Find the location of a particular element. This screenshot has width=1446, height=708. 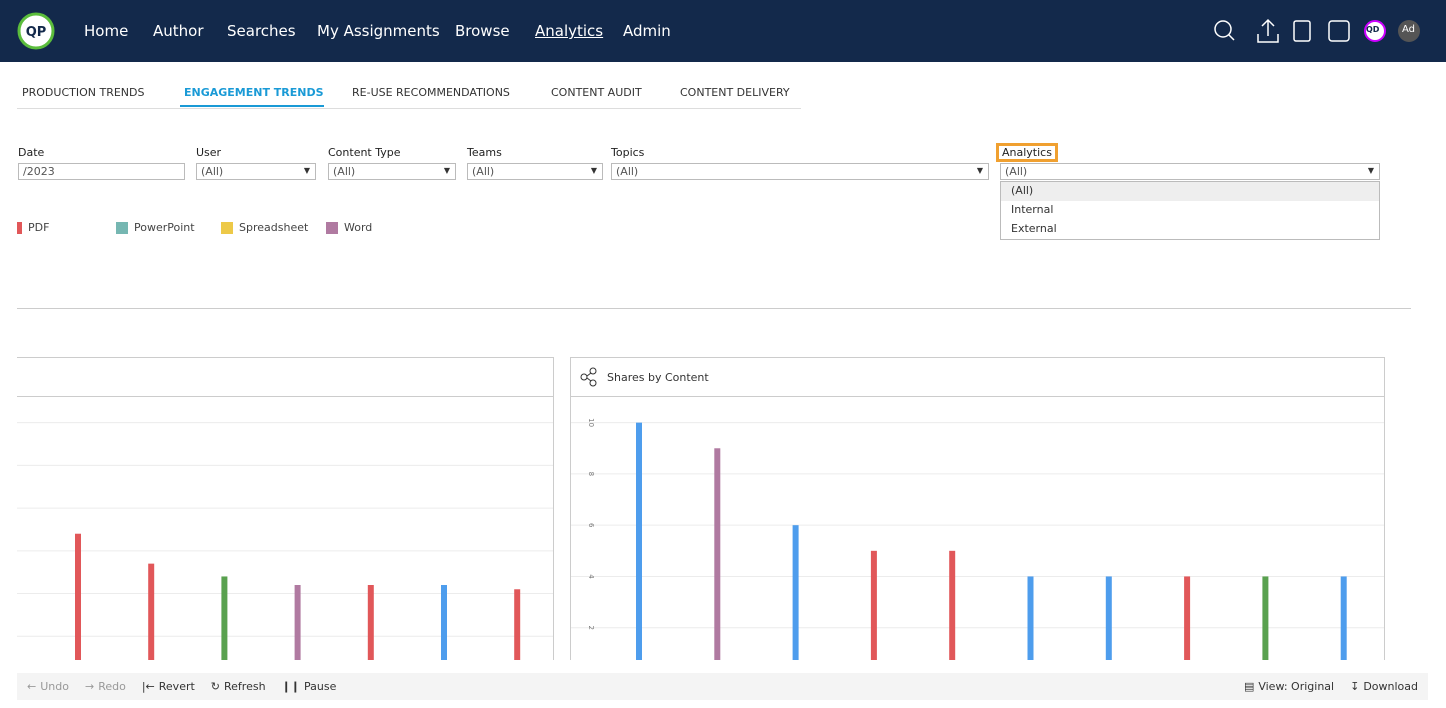

legend-label: Word is located at coordinates (358, 227).